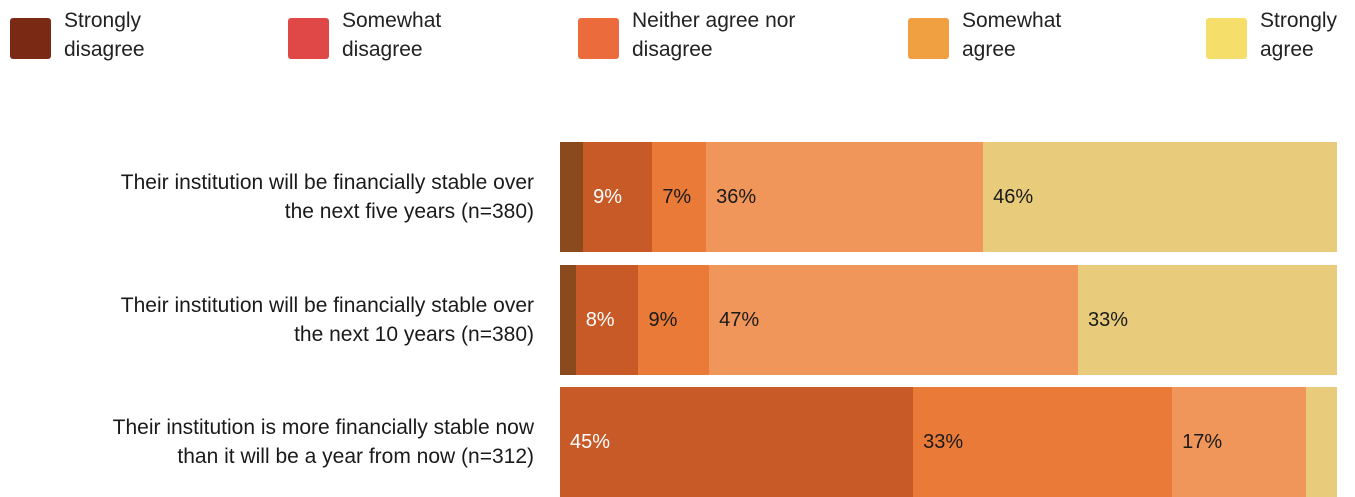 The width and height of the screenshot is (1355, 497). What do you see at coordinates (736, 197) in the screenshot?
I see `data-label: 36%` at bounding box center [736, 197].